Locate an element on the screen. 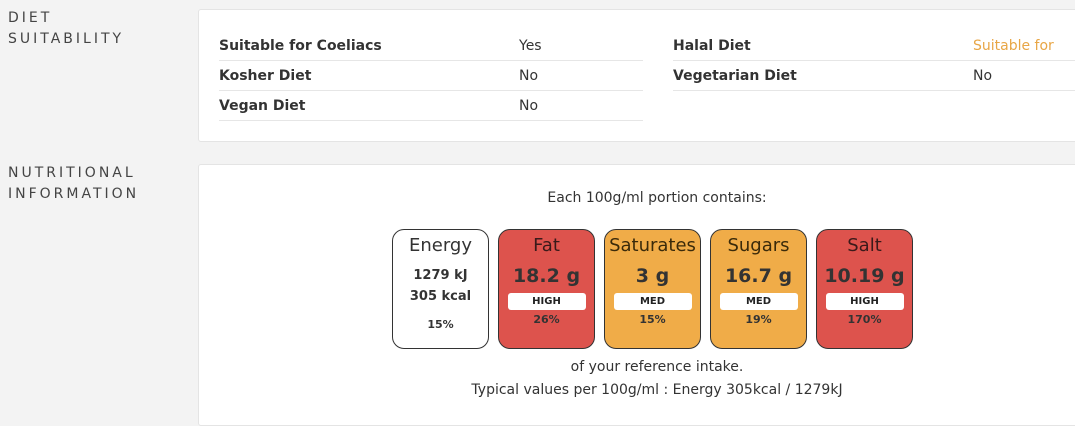 The width and height of the screenshot is (1075, 426). diet-label: Kosher Diet is located at coordinates (369, 75).